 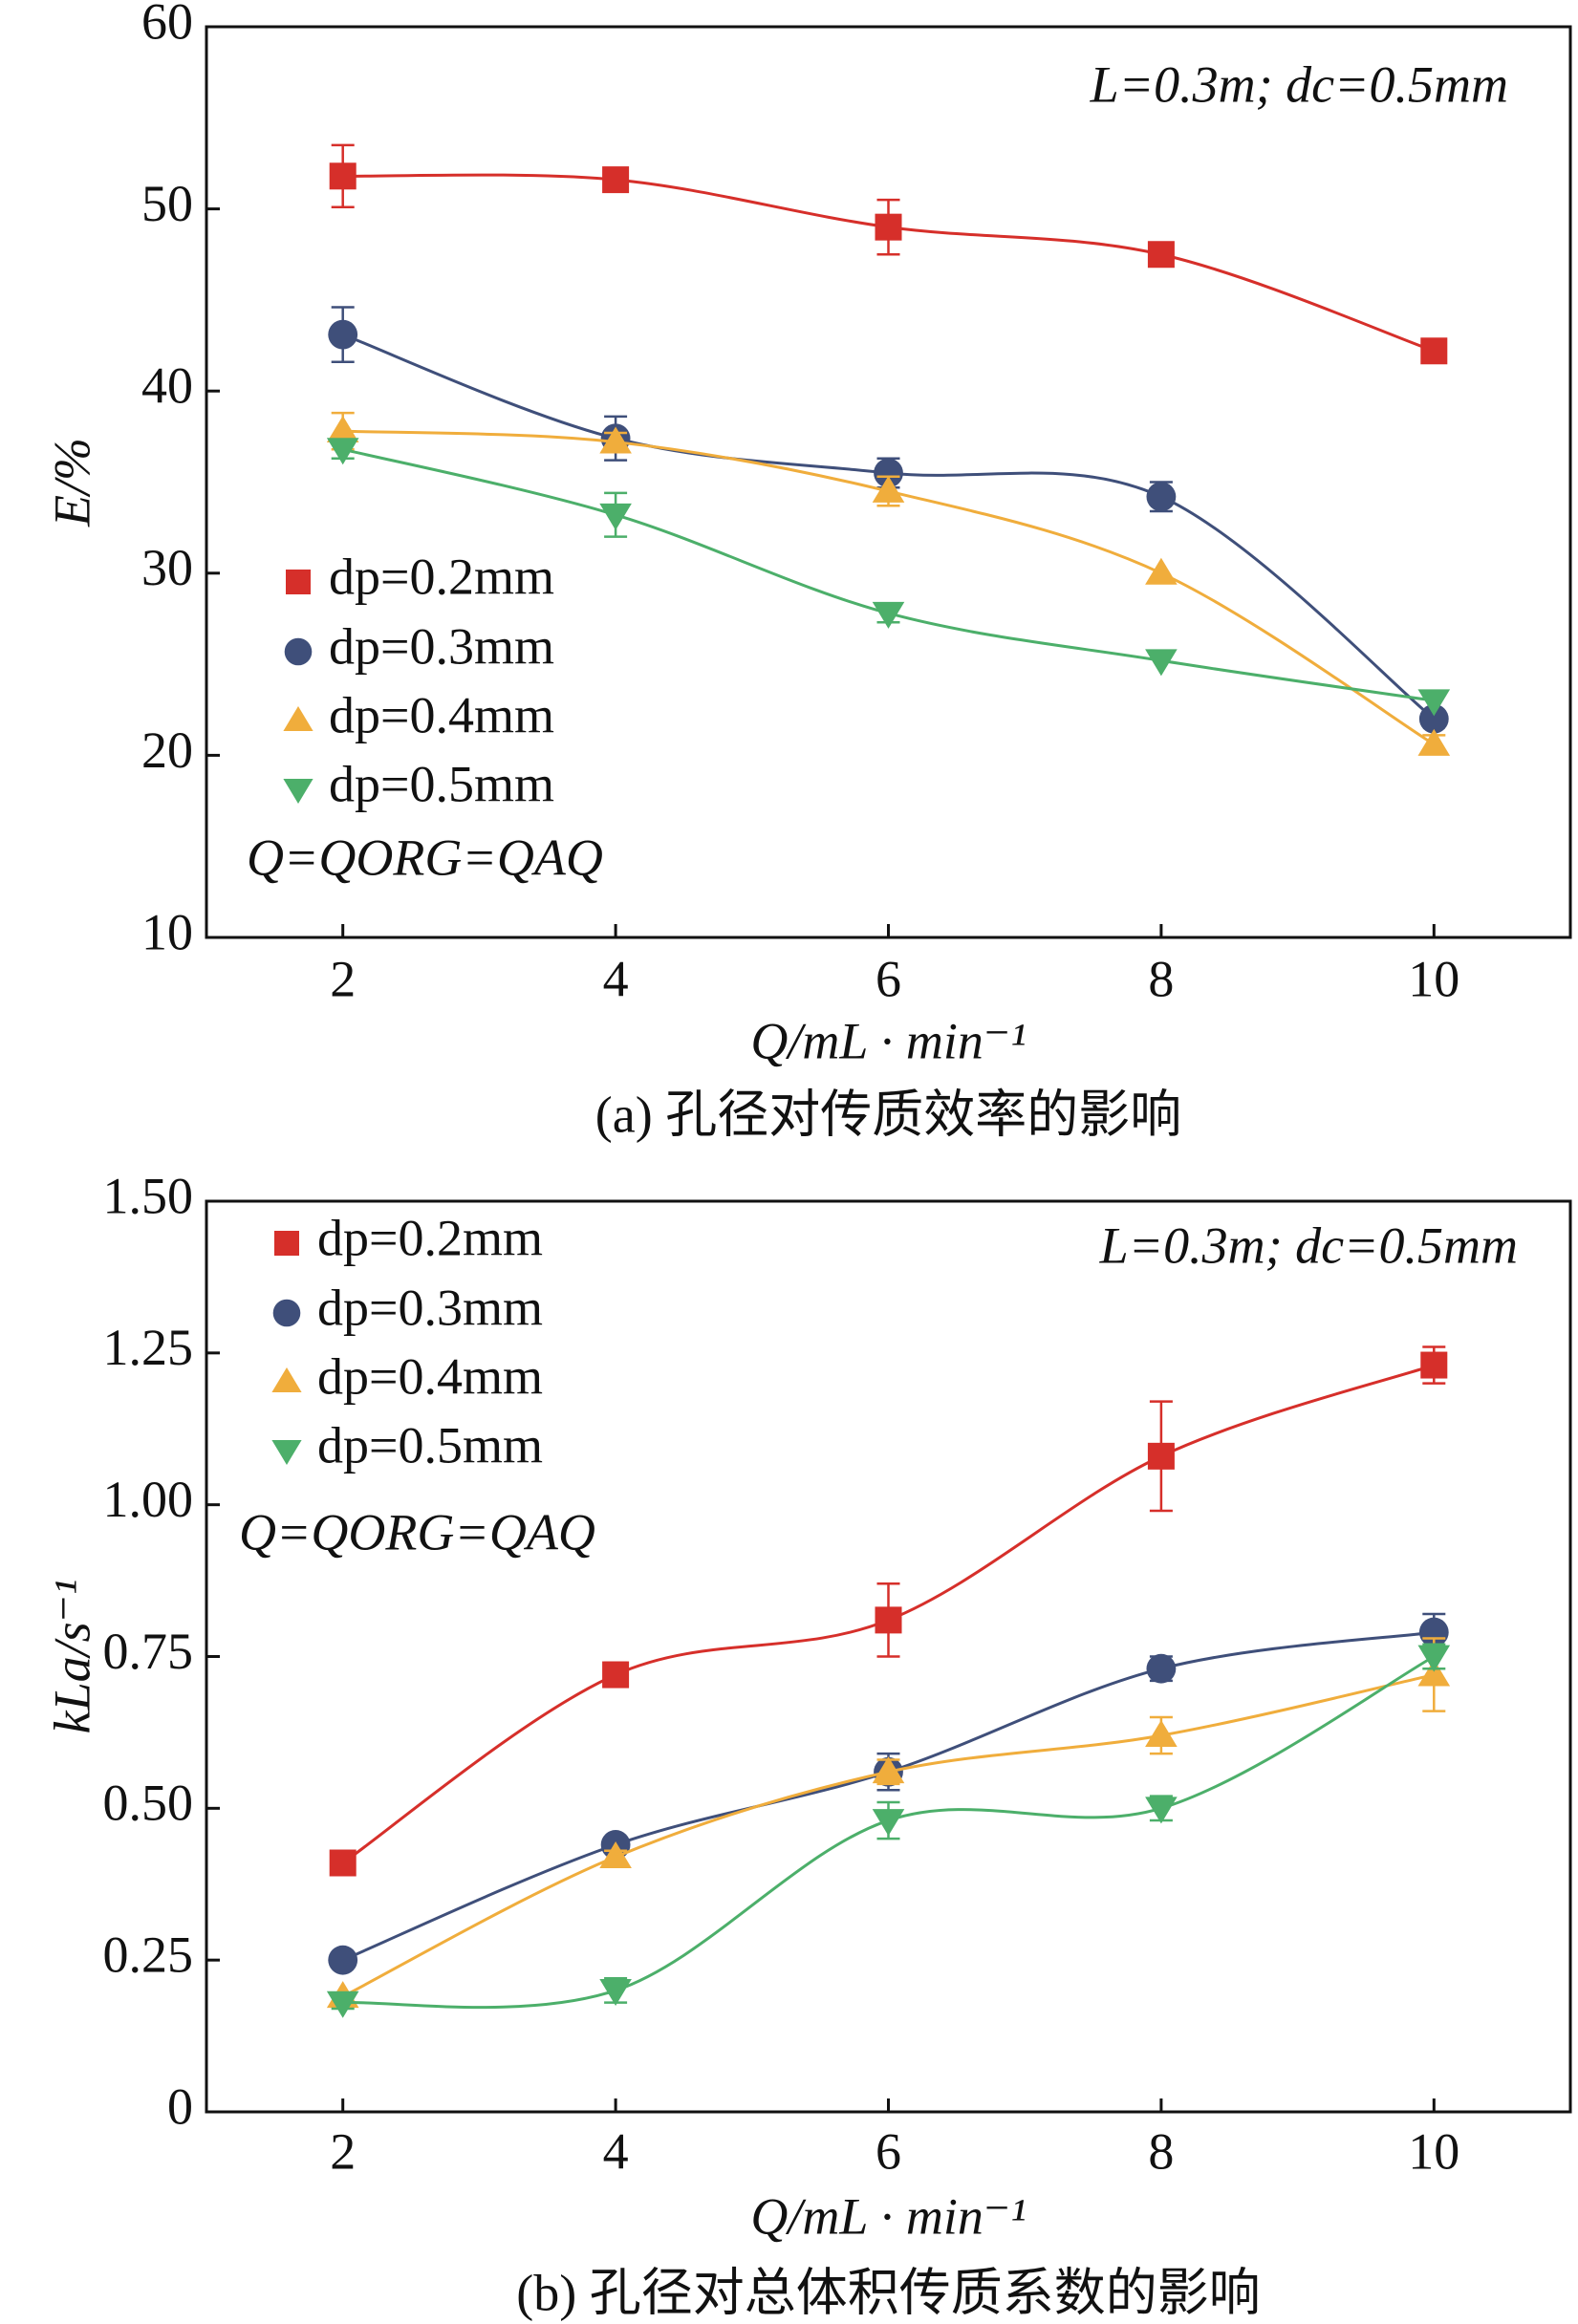 I want to click on y-tick-label: 1.25, so click(x=148, y=1347).